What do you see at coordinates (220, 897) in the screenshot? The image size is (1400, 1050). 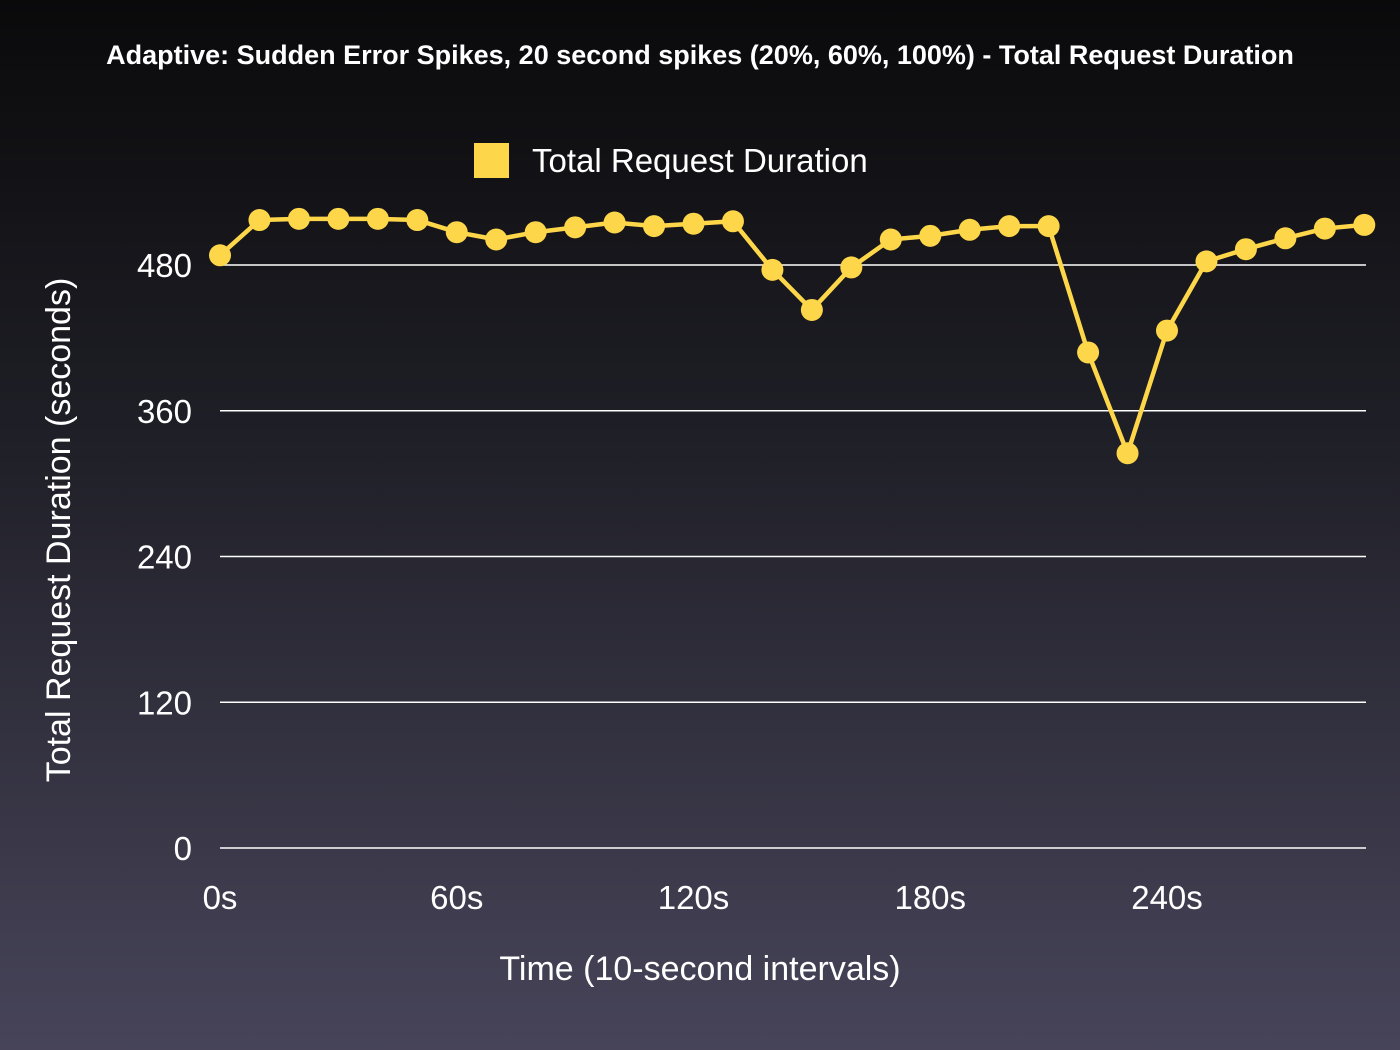 I see `x-tick-label: 0s` at bounding box center [220, 897].